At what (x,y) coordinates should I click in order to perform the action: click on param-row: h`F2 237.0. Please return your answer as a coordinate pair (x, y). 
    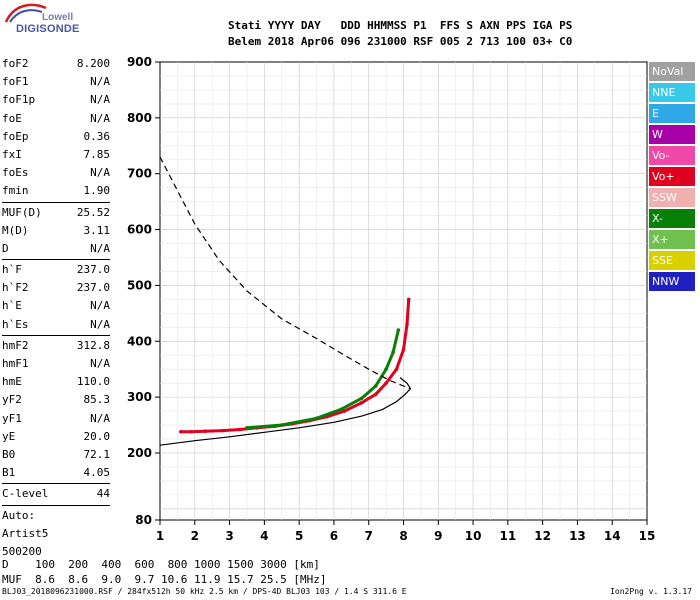
    Looking at the image, I should click on (56, 288).